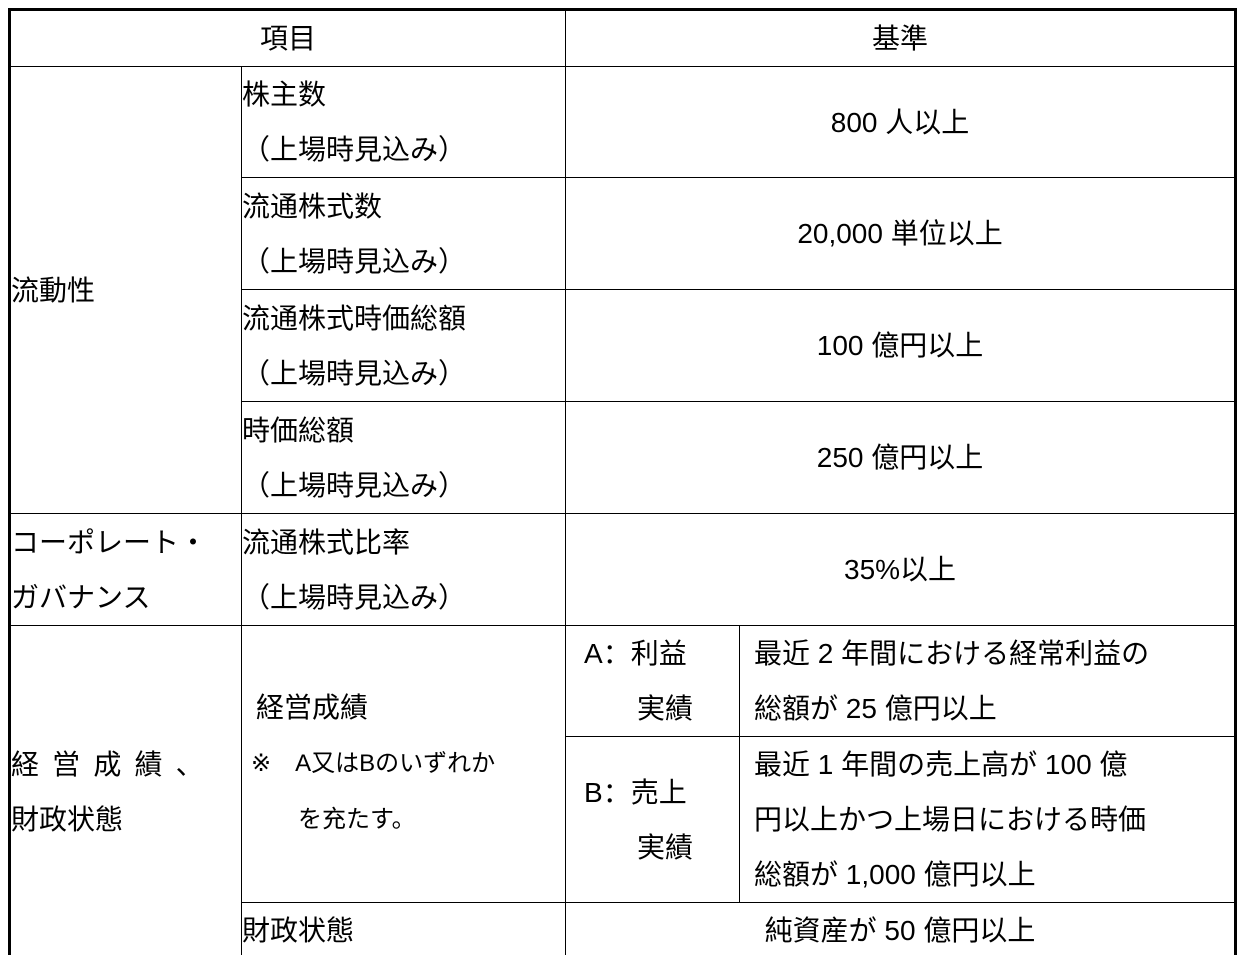 The width and height of the screenshot is (1241, 955). Describe the element at coordinates (125, 569) in the screenshot. I see `group-label-governance: コーポレート・ ガバナンス` at that location.